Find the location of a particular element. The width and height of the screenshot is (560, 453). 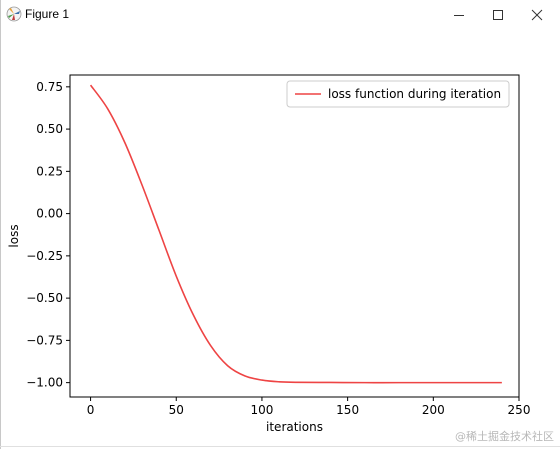

legend-label: loss function during iteration is located at coordinates (414, 94).